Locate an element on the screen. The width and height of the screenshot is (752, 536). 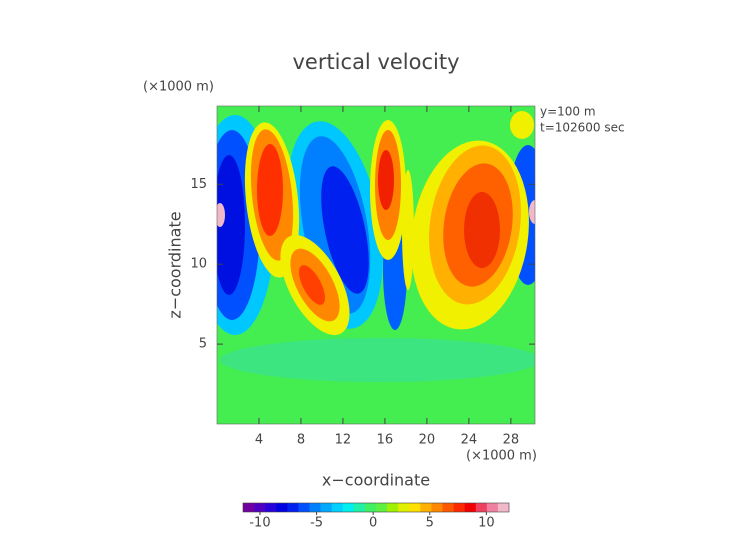
y-tick-label: 15 is located at coordinates (198, 184).